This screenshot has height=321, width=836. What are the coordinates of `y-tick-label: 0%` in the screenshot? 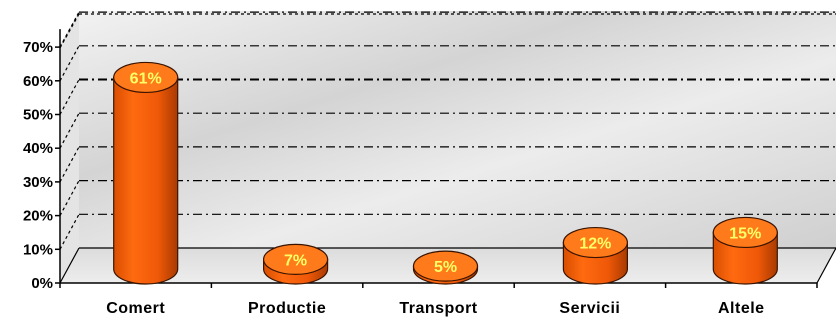 It's located at (42, 283).